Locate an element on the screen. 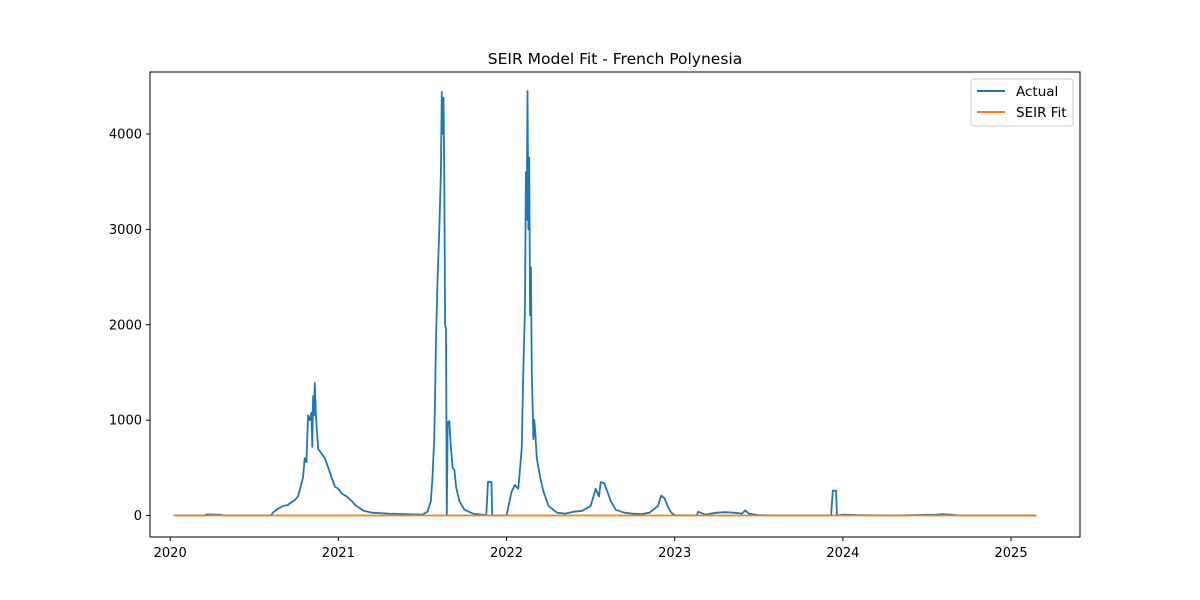 The image size is (1200, 600). x-tick-label: 2023 is located at coordinates (674, 553).